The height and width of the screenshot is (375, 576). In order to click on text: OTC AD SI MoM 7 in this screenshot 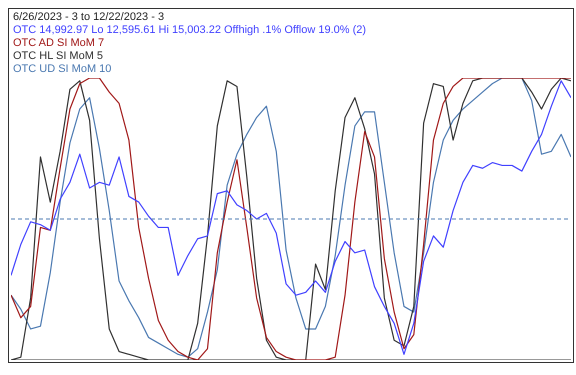, I will do `click(59, 43)`.